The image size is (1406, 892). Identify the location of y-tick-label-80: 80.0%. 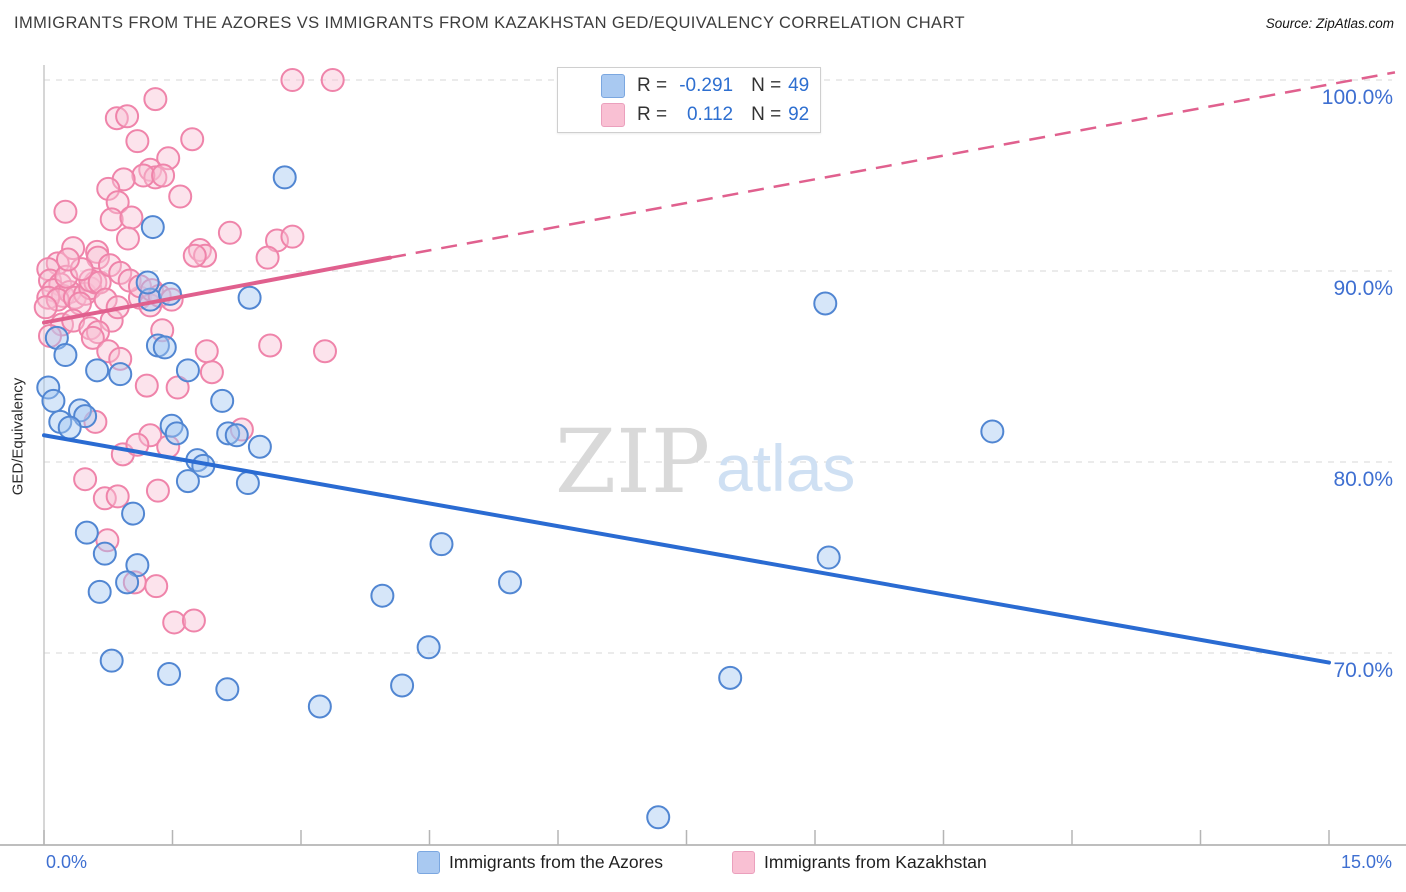
(1363, 479).